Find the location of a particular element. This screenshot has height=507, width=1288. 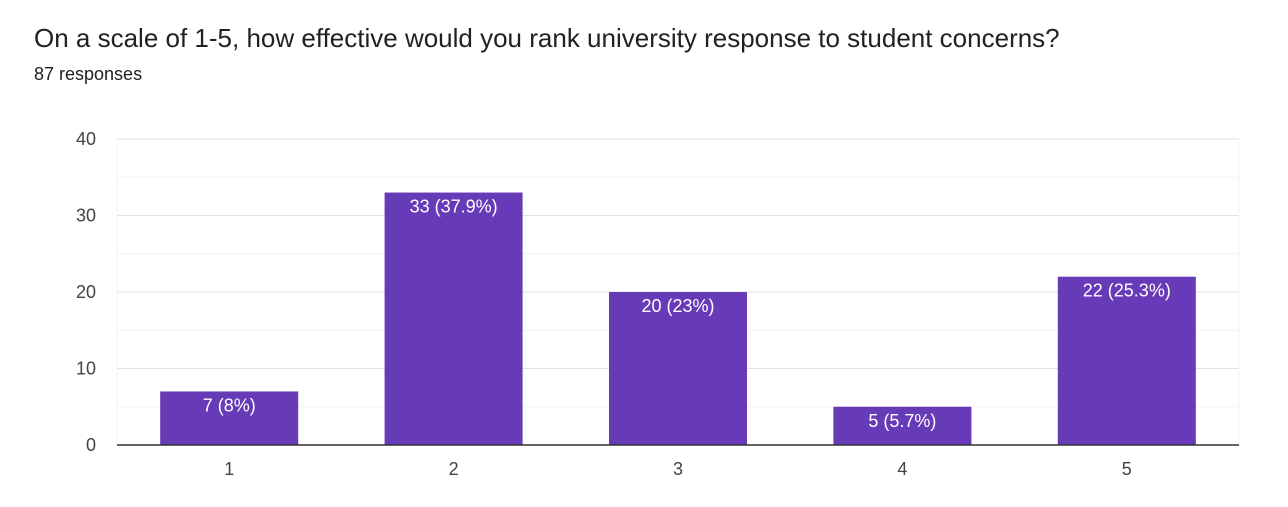

bar-data-label: 20 (23%) is located at coordinates (677, 306).